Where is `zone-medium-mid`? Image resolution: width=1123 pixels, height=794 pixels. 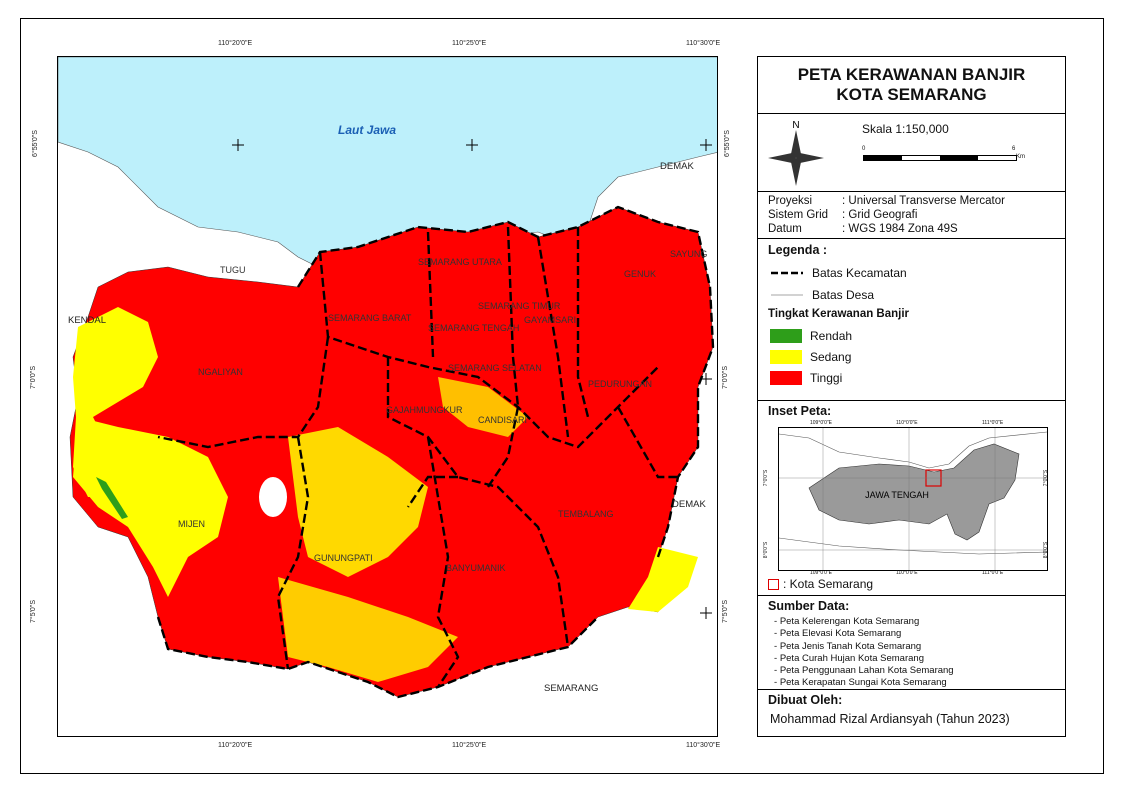
zone-medium-mid is located at coordinates (358, 502).